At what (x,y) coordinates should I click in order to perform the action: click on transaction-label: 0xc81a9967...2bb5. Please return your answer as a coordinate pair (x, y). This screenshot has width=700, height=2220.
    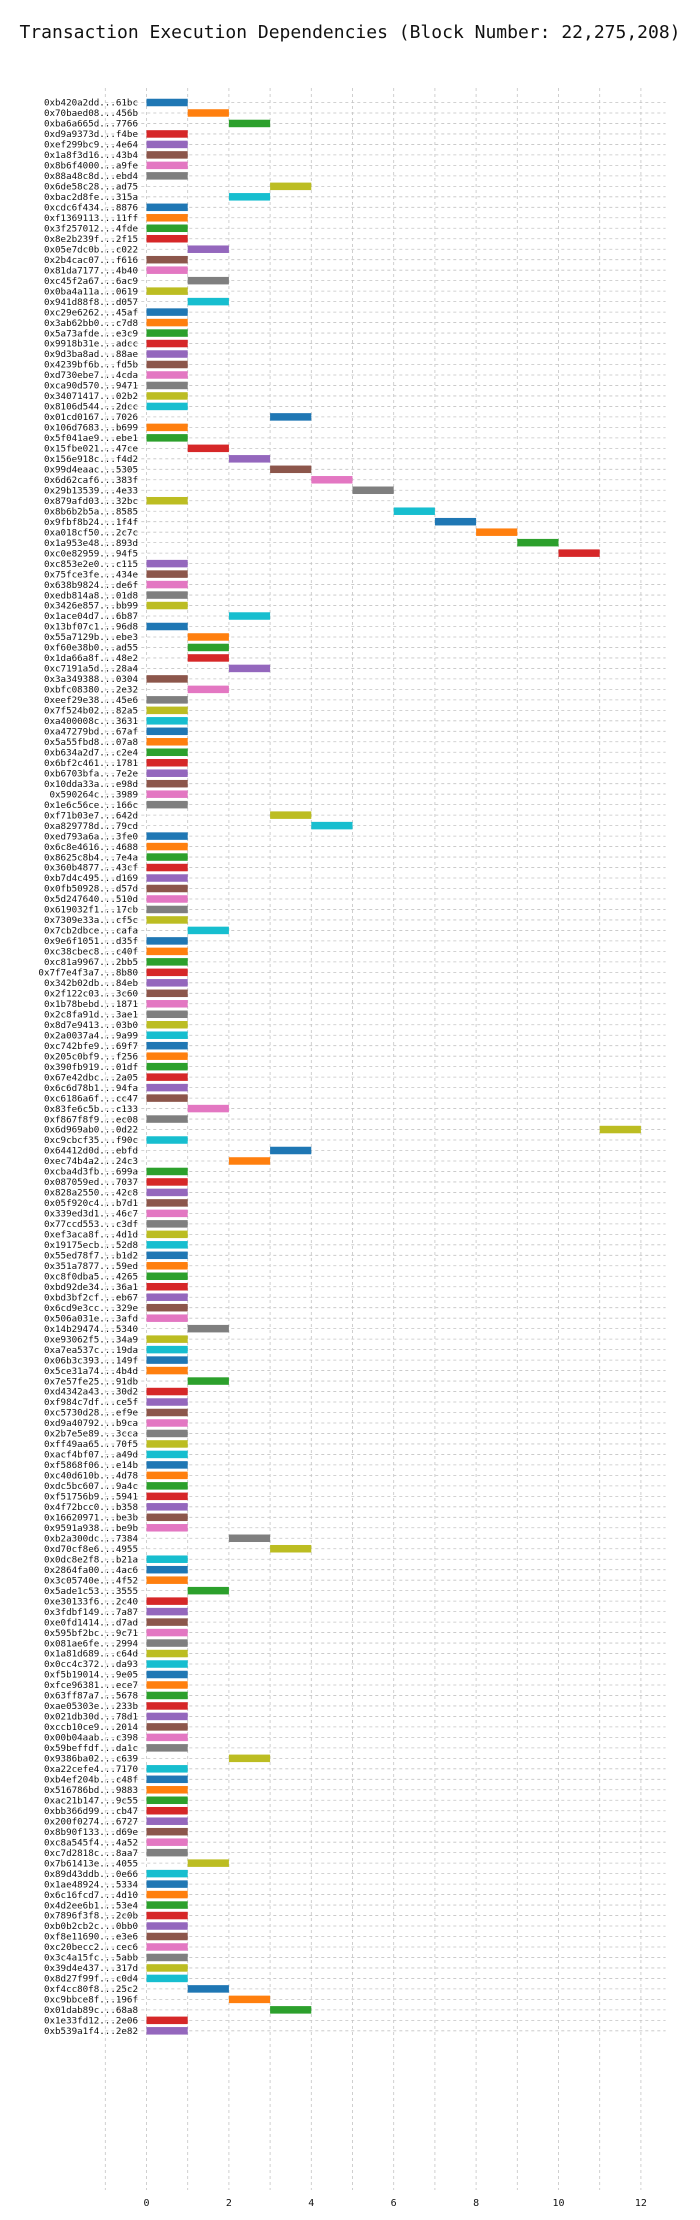
    Looking at the image, I should click on (91, 962).